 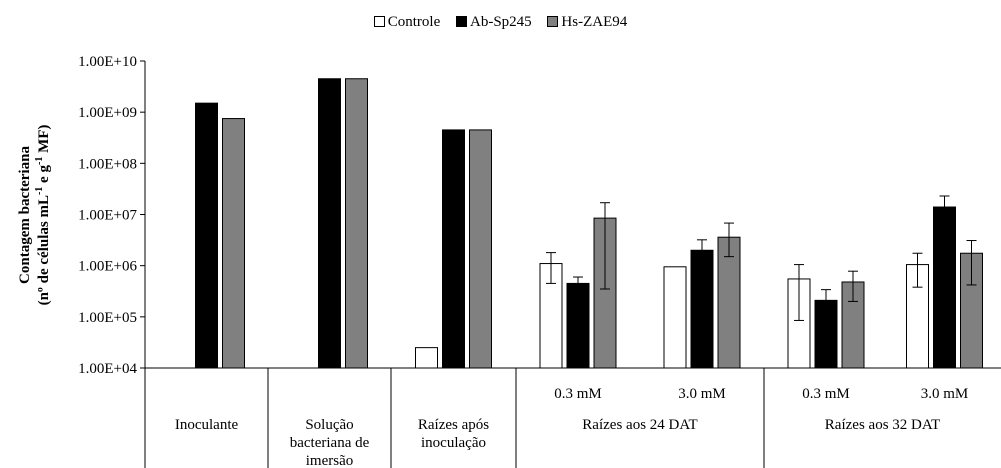 What do you see at coordinates (44, 250) in the screenshot?
I see `y-axis-title-part: (nº de células mL` at bounding box center [44, 250].